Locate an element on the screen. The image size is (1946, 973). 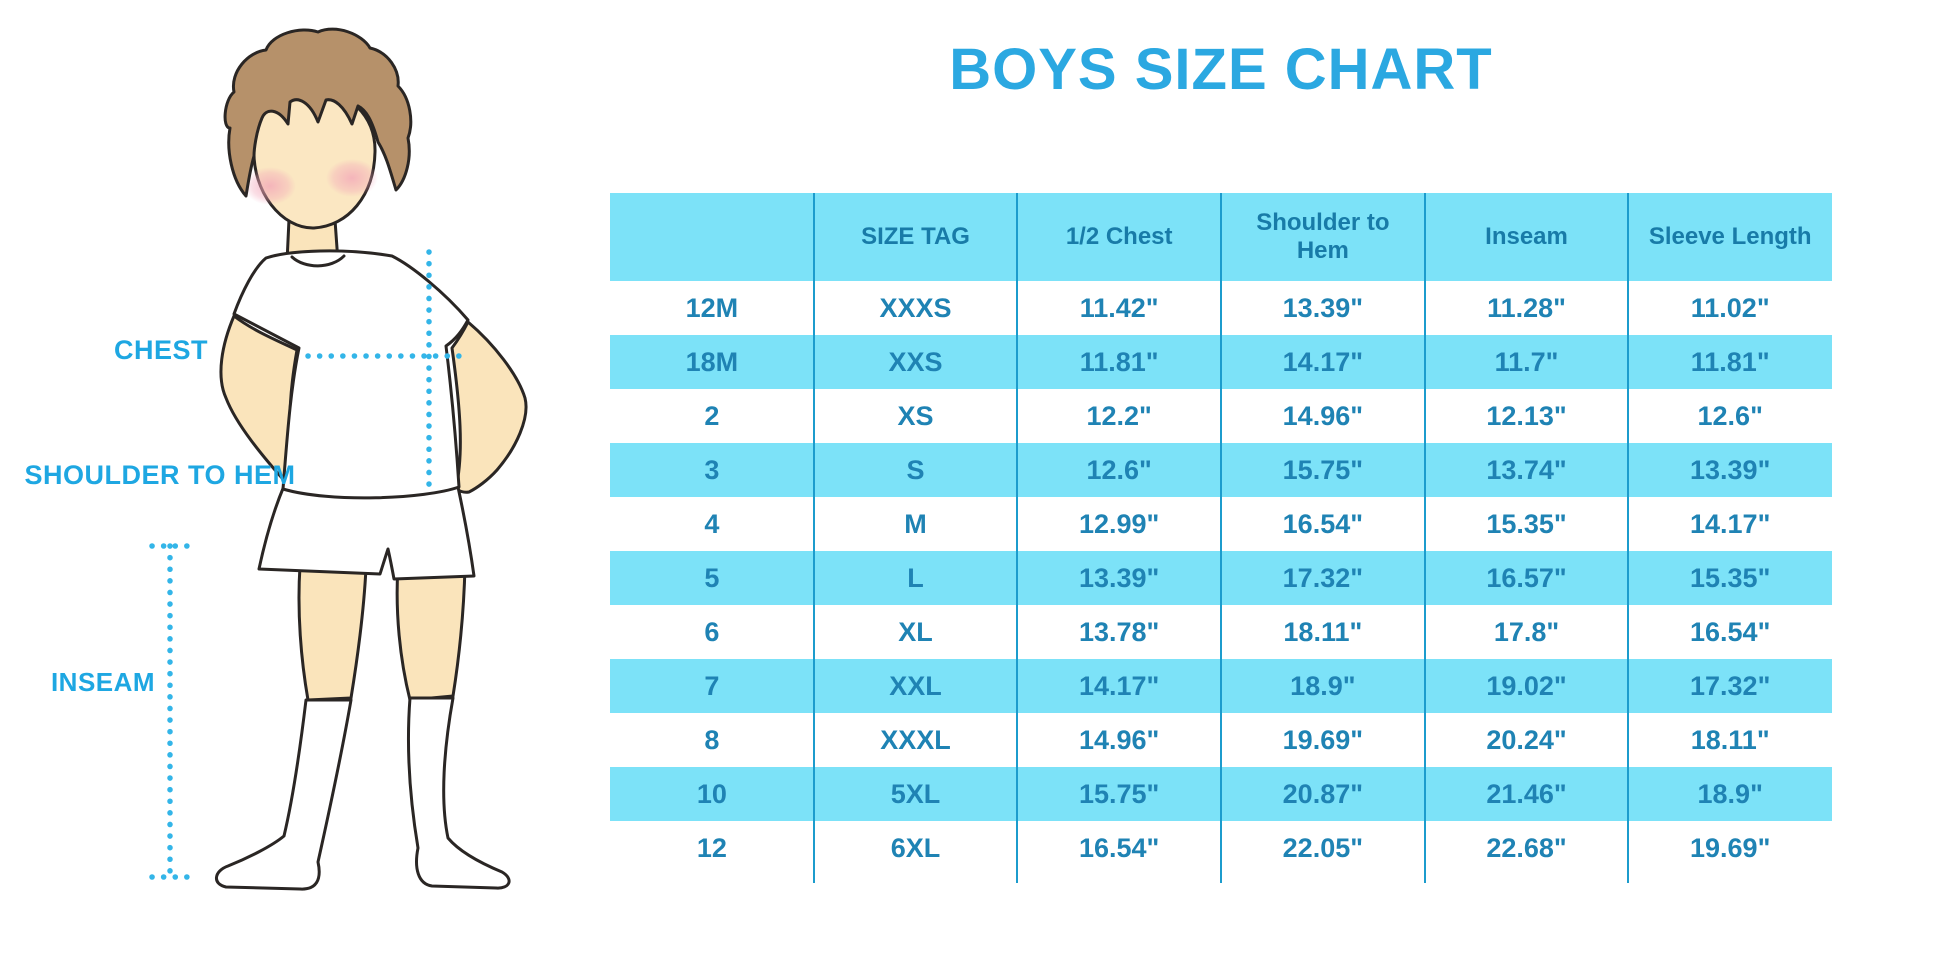
table-cell: 12.13" is located at coordinates (1526, 415).